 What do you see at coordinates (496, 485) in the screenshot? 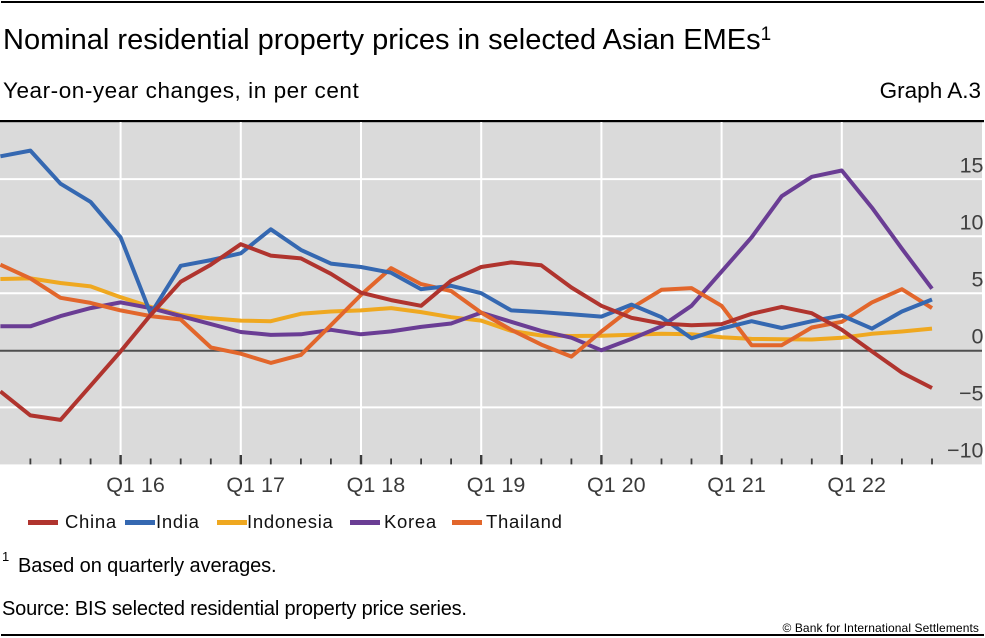
I see `svg-text: Q1 19` at bounding box center [496, 485].